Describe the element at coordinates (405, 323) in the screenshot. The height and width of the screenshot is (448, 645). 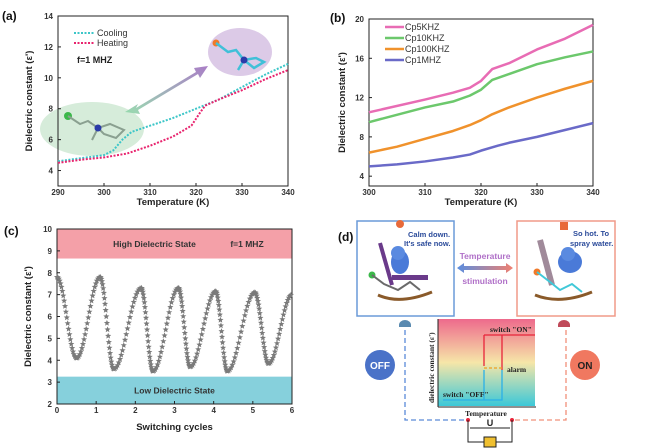
I see `siren-off-icon` at that location.